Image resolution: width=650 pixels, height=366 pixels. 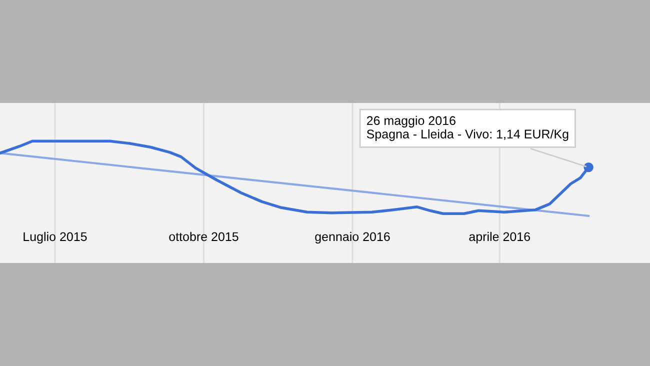 I want to click on x-tick-label: aprile 2016, so click(x=499, y=238).